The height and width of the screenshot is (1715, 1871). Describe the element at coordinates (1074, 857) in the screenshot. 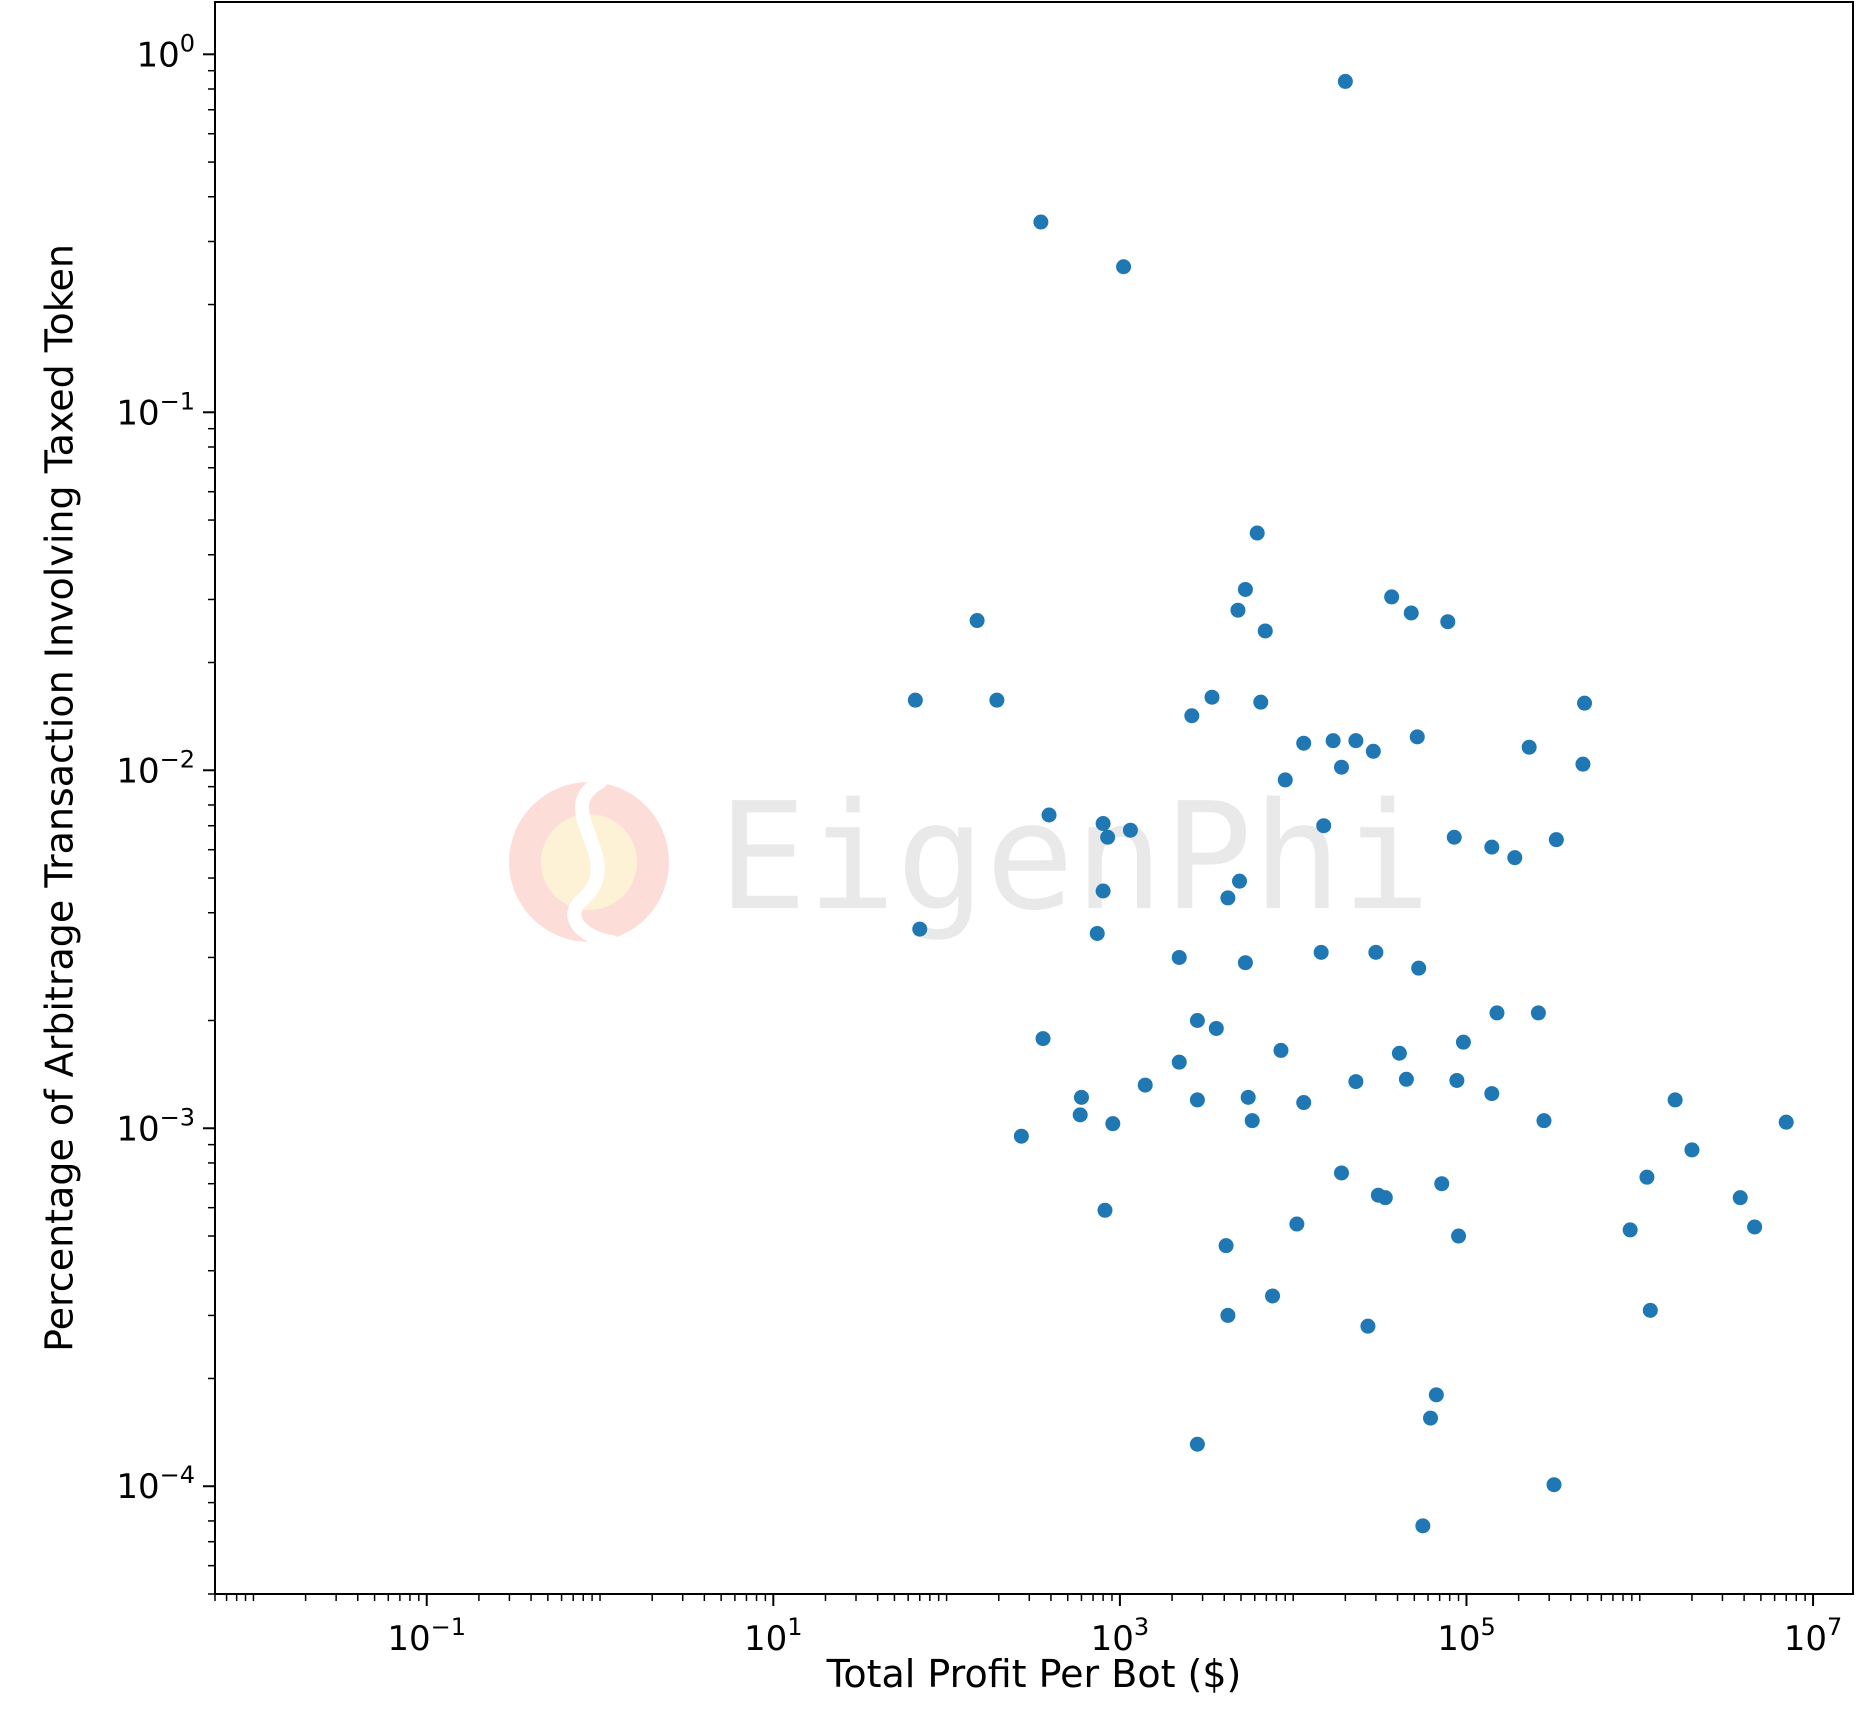

I see `watermark-text: EigenPhi` at that location.